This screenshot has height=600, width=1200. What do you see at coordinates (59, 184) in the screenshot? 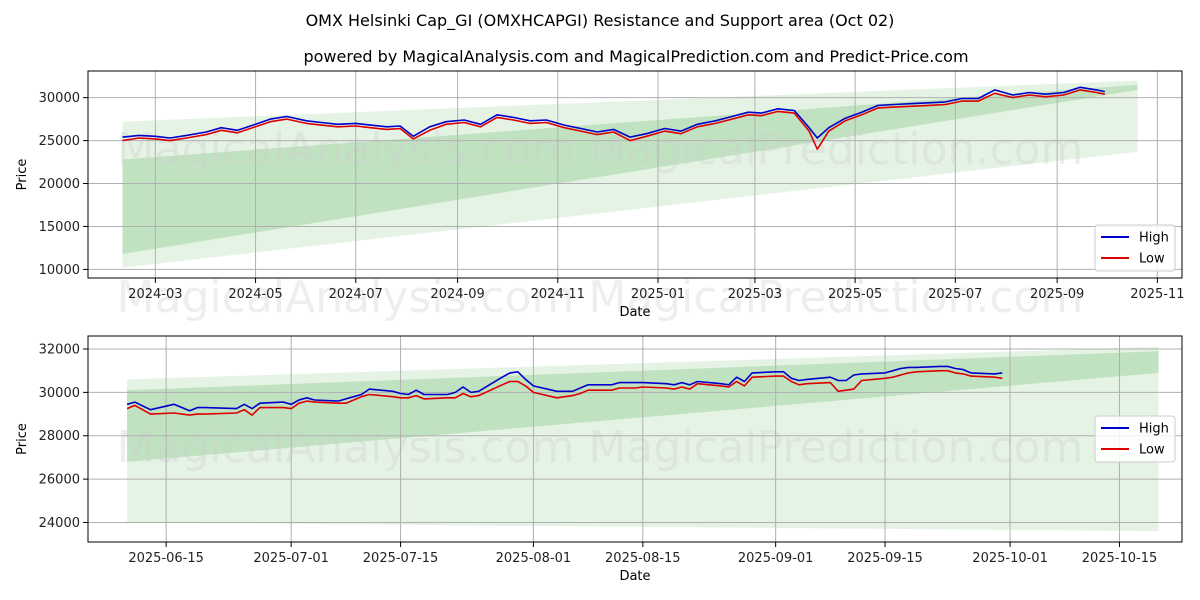
I see `y-tick-label: 20000` at bounding box center [59, 184].